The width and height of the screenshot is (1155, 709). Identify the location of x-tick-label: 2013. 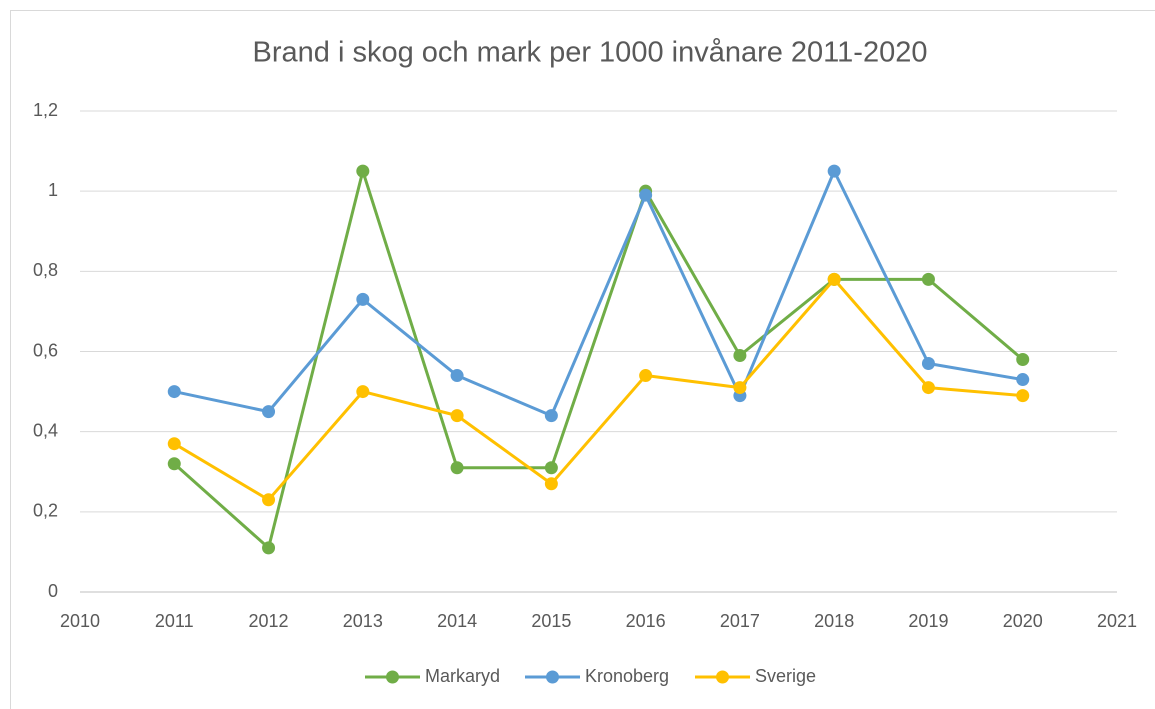
(363, 621).